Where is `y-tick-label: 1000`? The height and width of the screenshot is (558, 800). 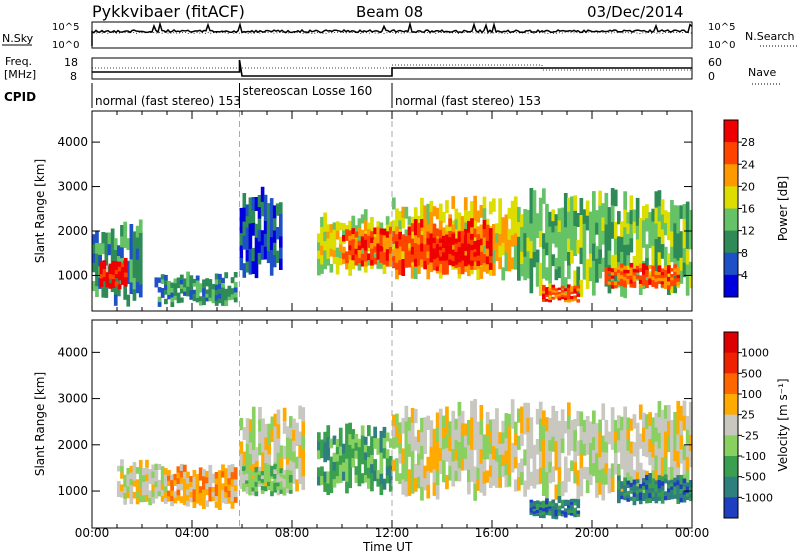
y-tick-label: 1000 is located at coordinates (72, 491).